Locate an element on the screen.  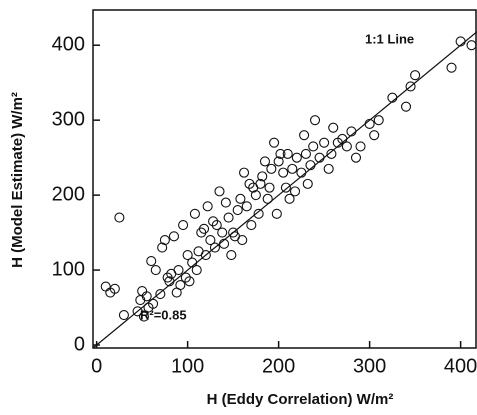
y-tick-label: 0 is located at coordinates (79, 344).